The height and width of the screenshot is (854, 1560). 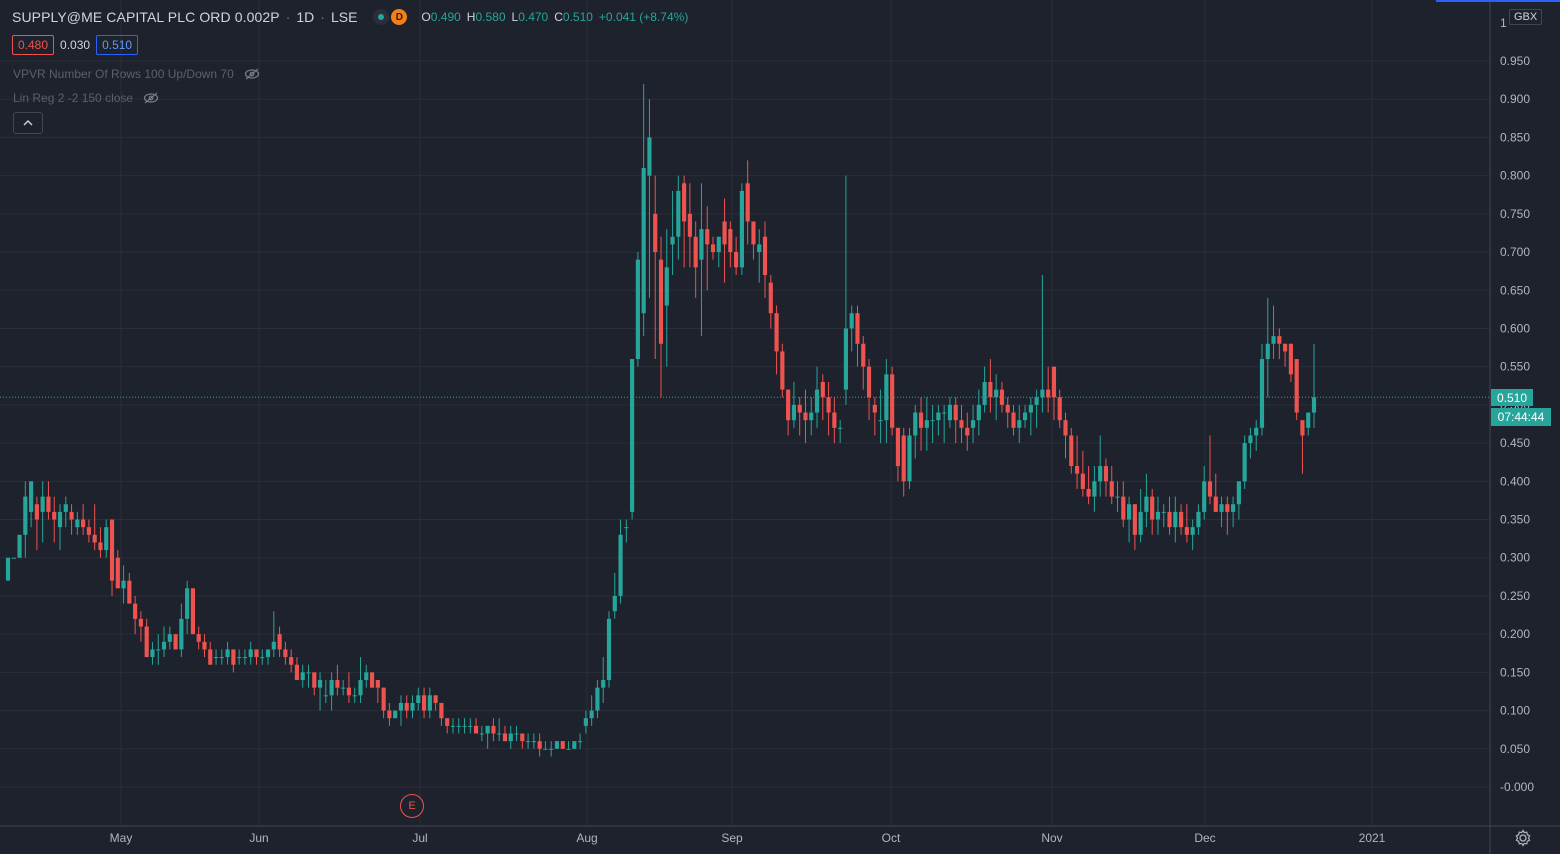 What do you see at coordinates (471, 17) in the screenshot?
I see `high-label: H` at bounding box center [471, 17].